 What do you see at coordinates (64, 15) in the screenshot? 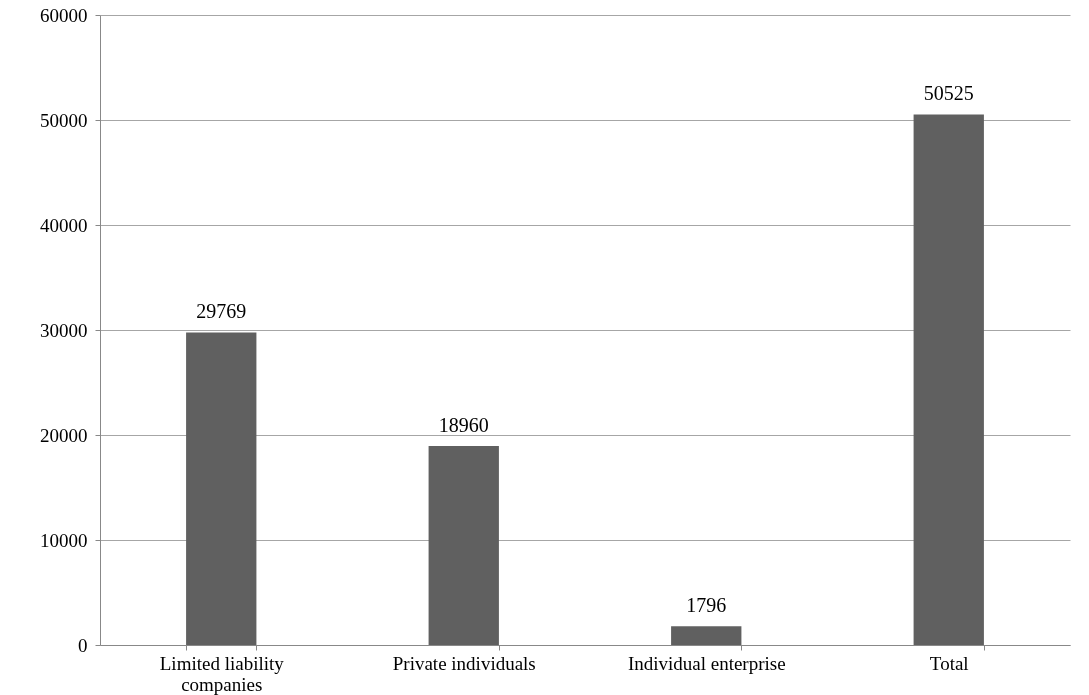
I see `y-tick-label: 60000` at bounding box center [64, 15].